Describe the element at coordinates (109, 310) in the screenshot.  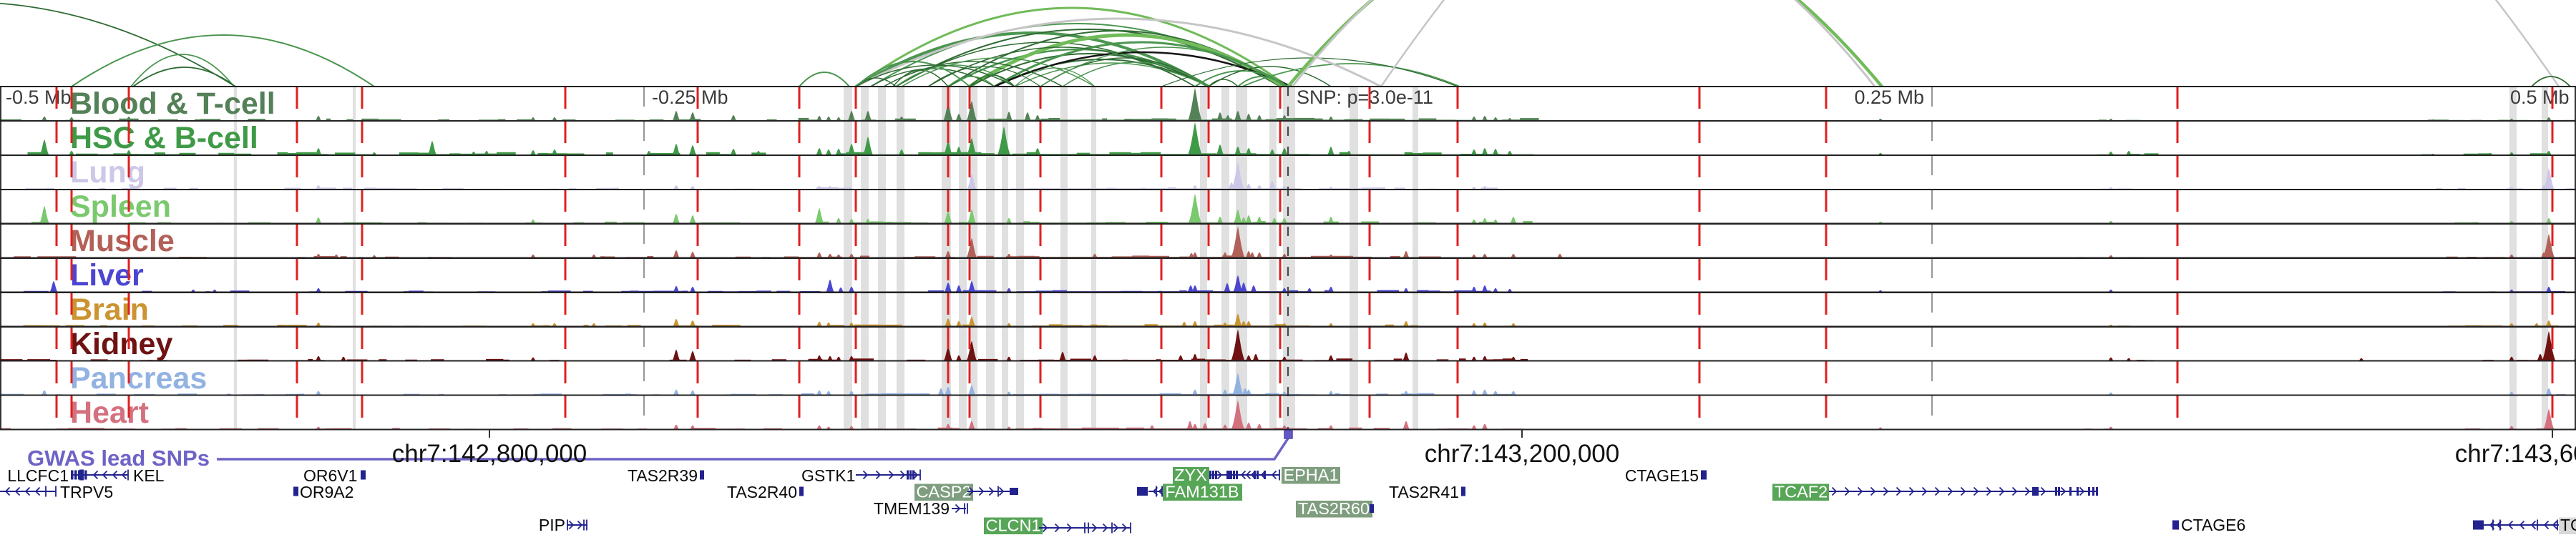
I see `svg-text: Brain` at that location.